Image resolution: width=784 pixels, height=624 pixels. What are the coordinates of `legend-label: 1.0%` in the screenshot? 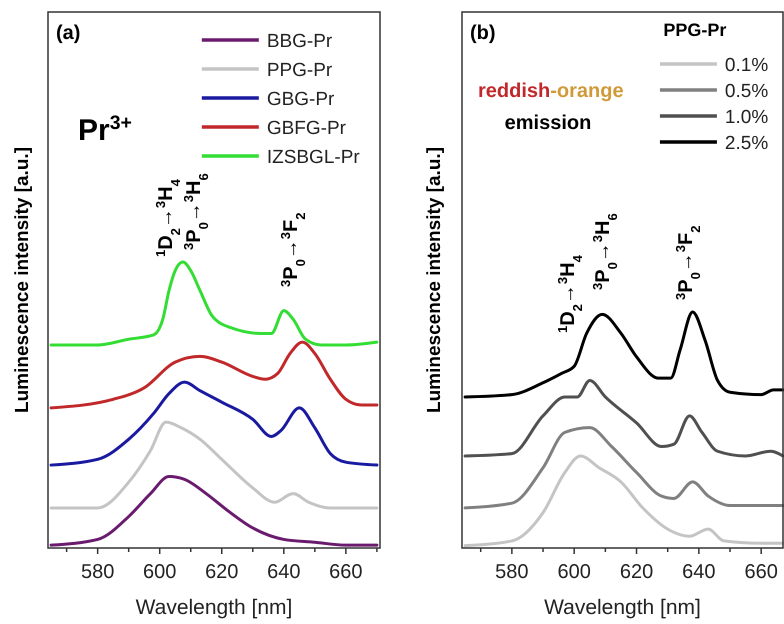 It's located at (746, 117).